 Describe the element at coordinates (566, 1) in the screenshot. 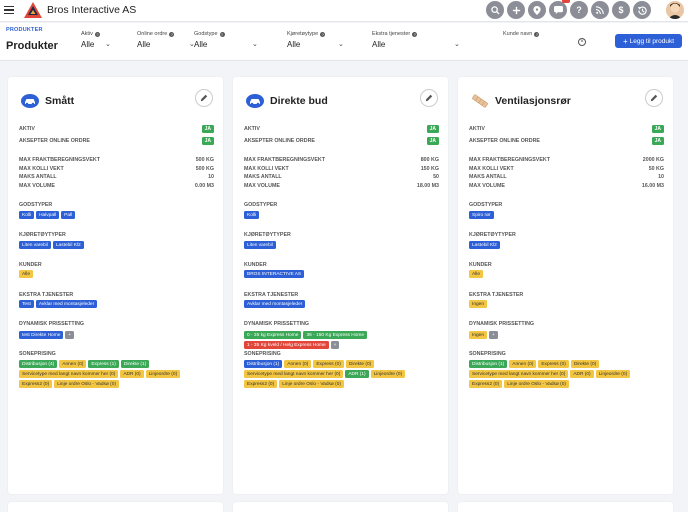

I see `notification-badge` at that location.